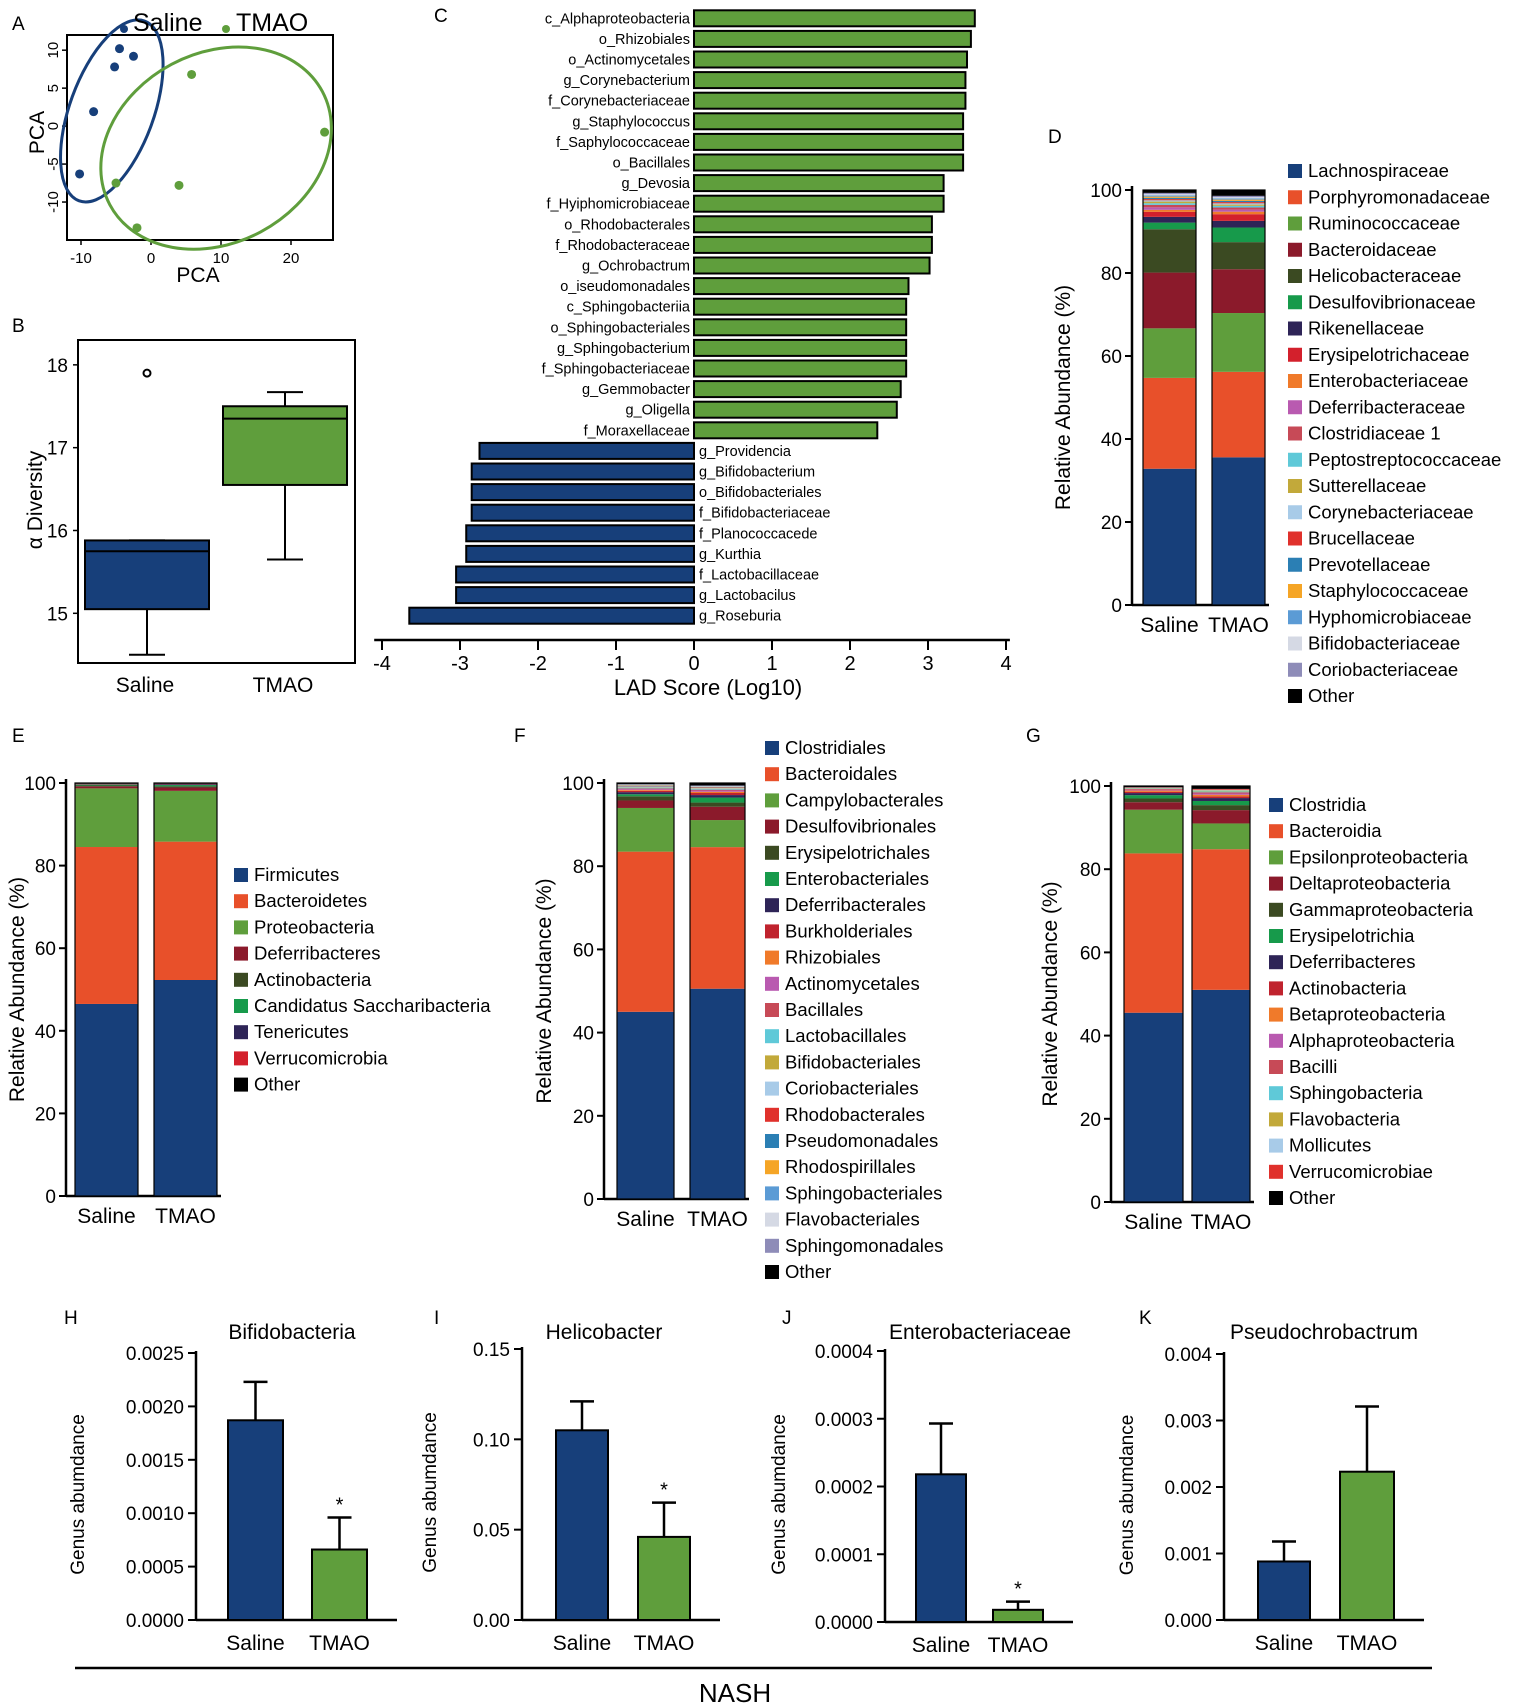  I want to click on stack-y-tick-label-d: 40, so click(1111, 440).